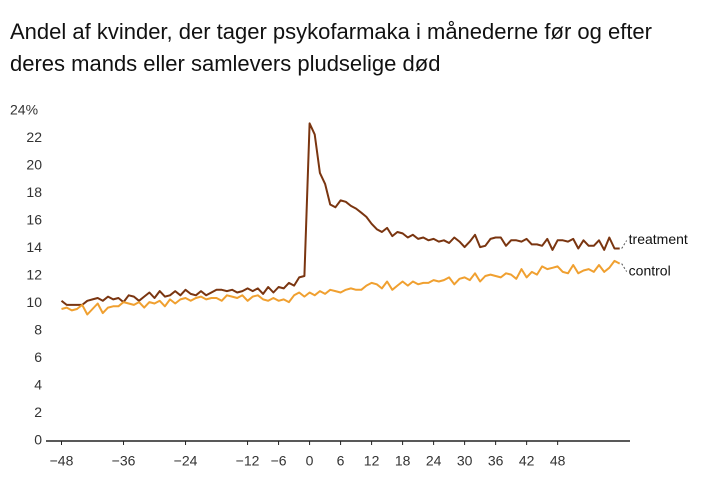 This screenshot has height=478, width=713. Describe the element at coordinates (496, 461) in the screenshot. I see `x-tick-label: 36` at that location.